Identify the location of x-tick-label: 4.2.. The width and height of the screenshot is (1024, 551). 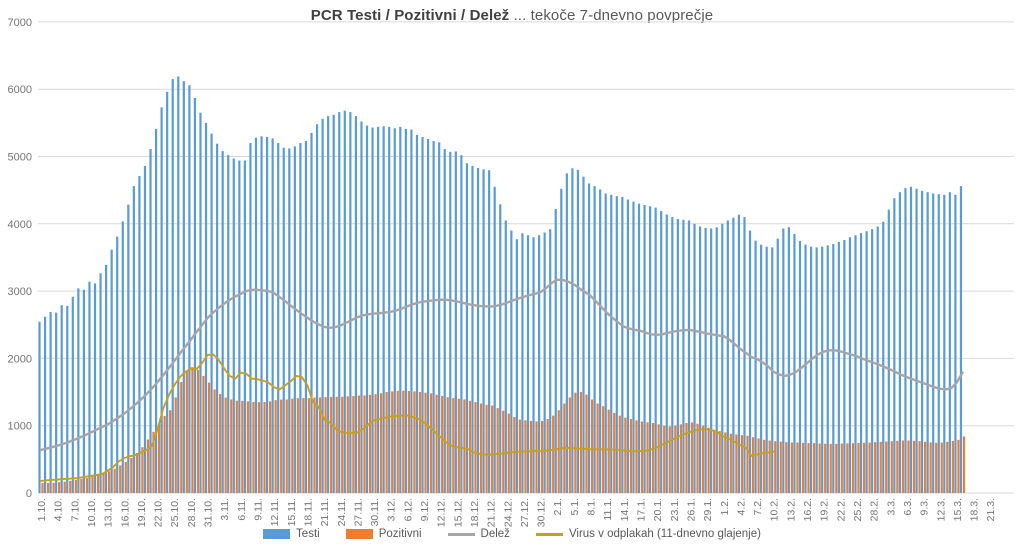
(741, 507).